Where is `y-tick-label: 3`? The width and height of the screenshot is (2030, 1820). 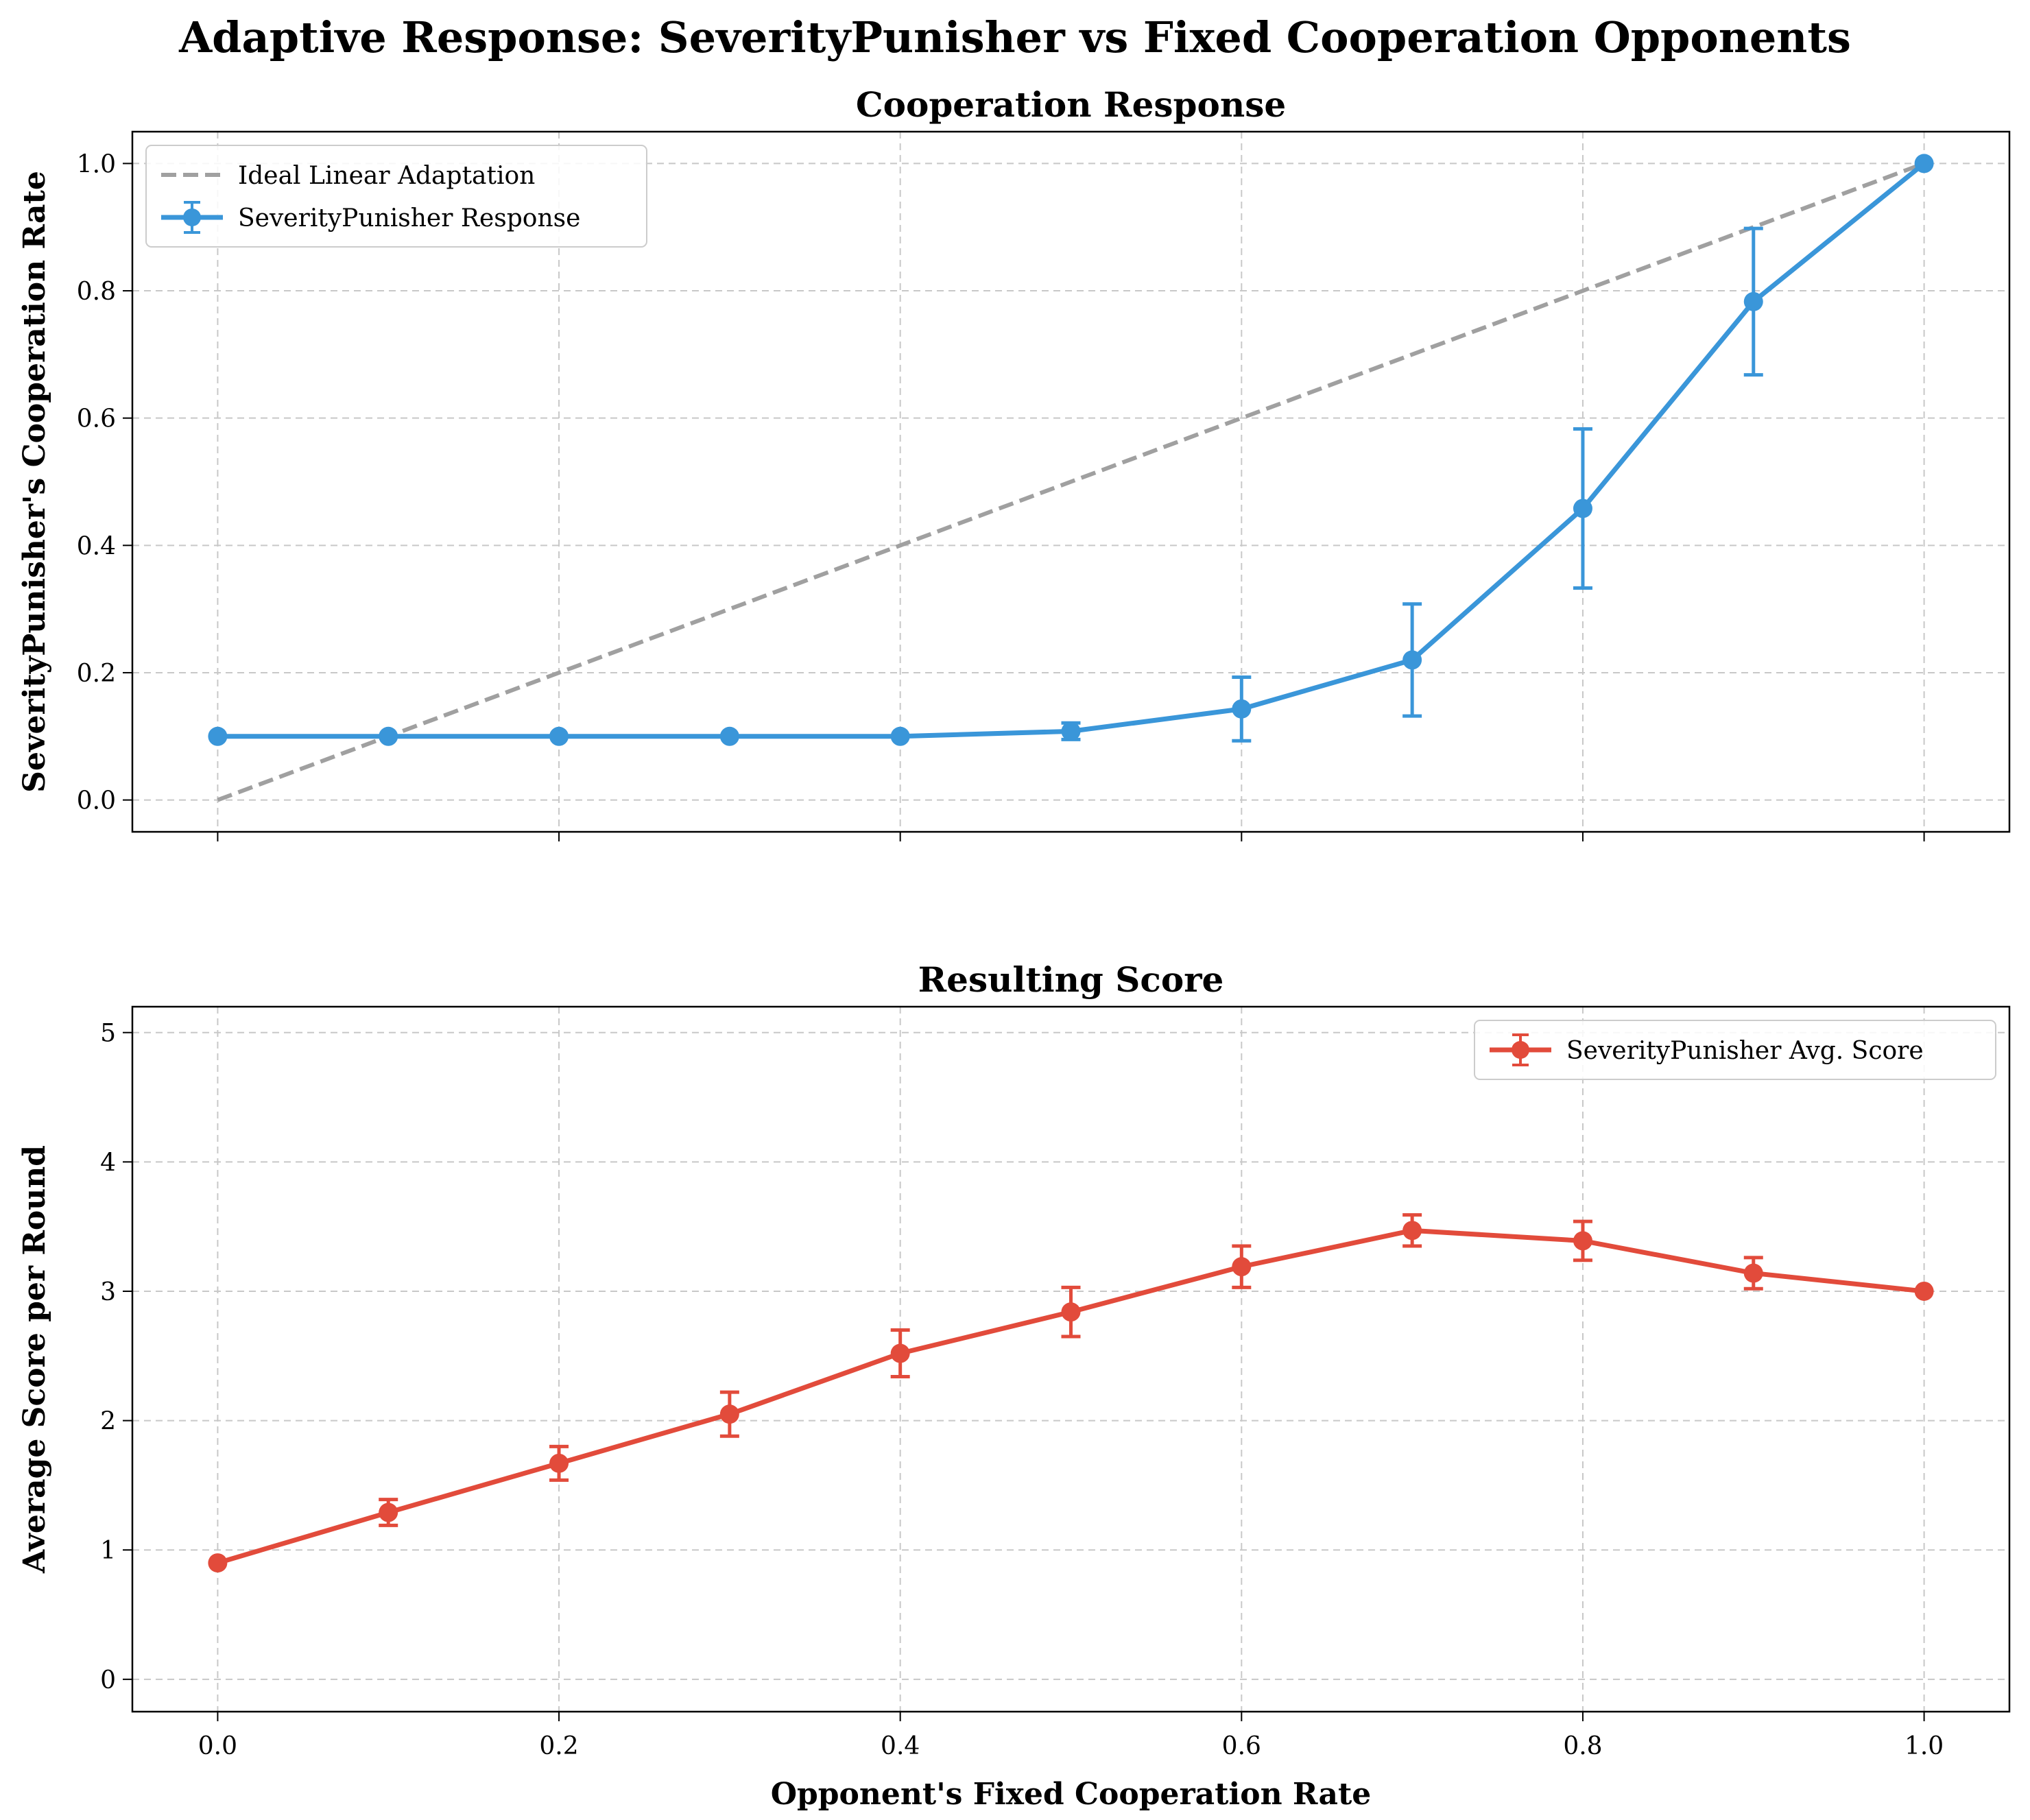
y-tick-label: 3 is located at coordinates (108, 1292).